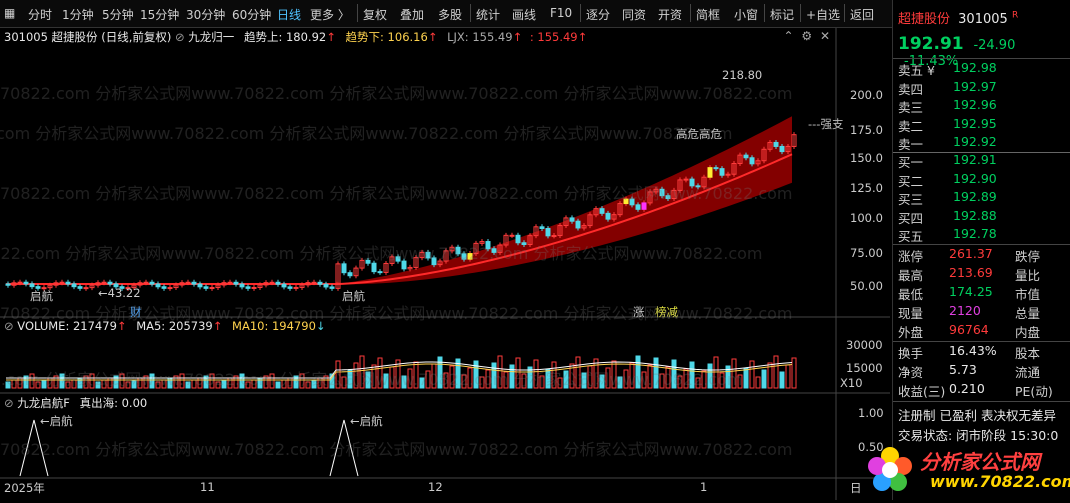 Image resolution: width=1070 pixels, height=503 pixels. I want to click on toolbar-item: 开资, so click(670, 15).